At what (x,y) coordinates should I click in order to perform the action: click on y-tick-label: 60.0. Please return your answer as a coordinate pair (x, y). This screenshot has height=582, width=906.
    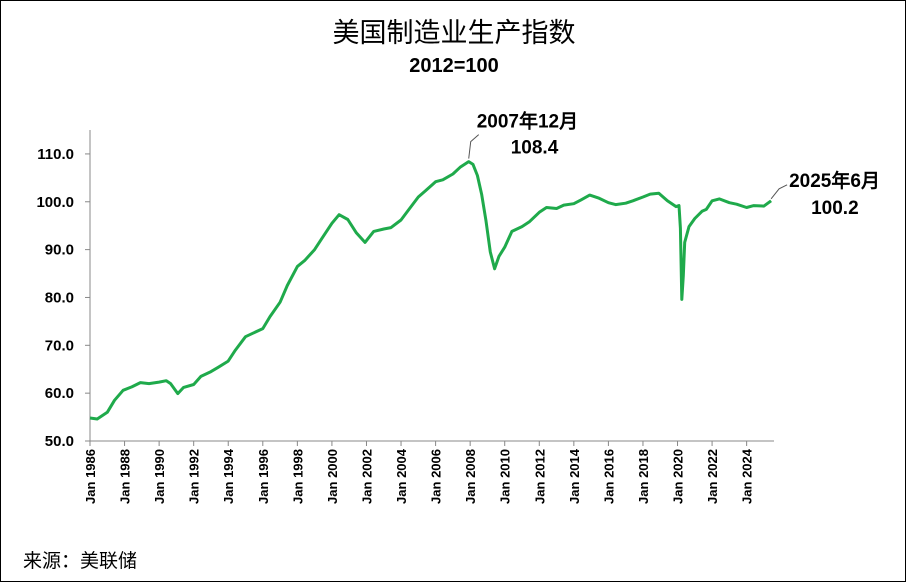
    Looking at the image, I should click on (59, 393).